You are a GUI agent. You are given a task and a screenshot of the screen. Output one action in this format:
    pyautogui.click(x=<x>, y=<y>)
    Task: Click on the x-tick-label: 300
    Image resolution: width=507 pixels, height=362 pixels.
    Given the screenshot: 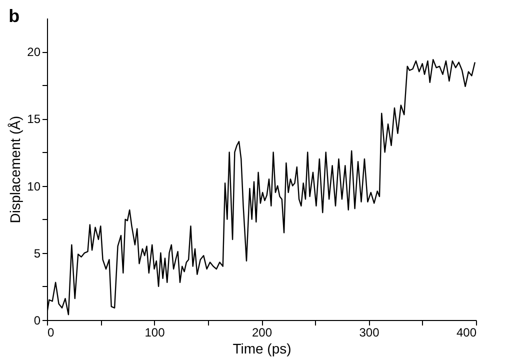 What is the action you would take?
    pyautogui.click(x=369, y=333)
    